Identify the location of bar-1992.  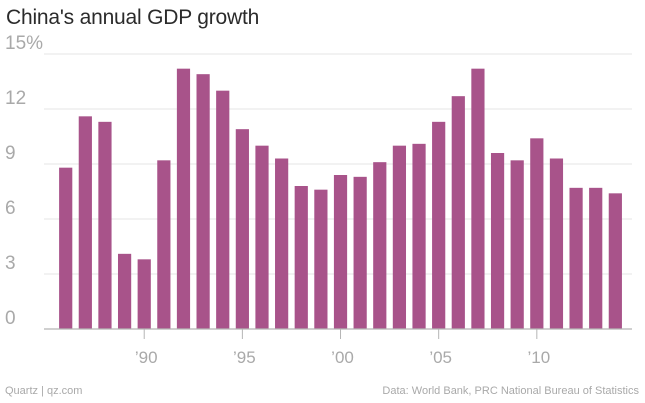
(183, 199).